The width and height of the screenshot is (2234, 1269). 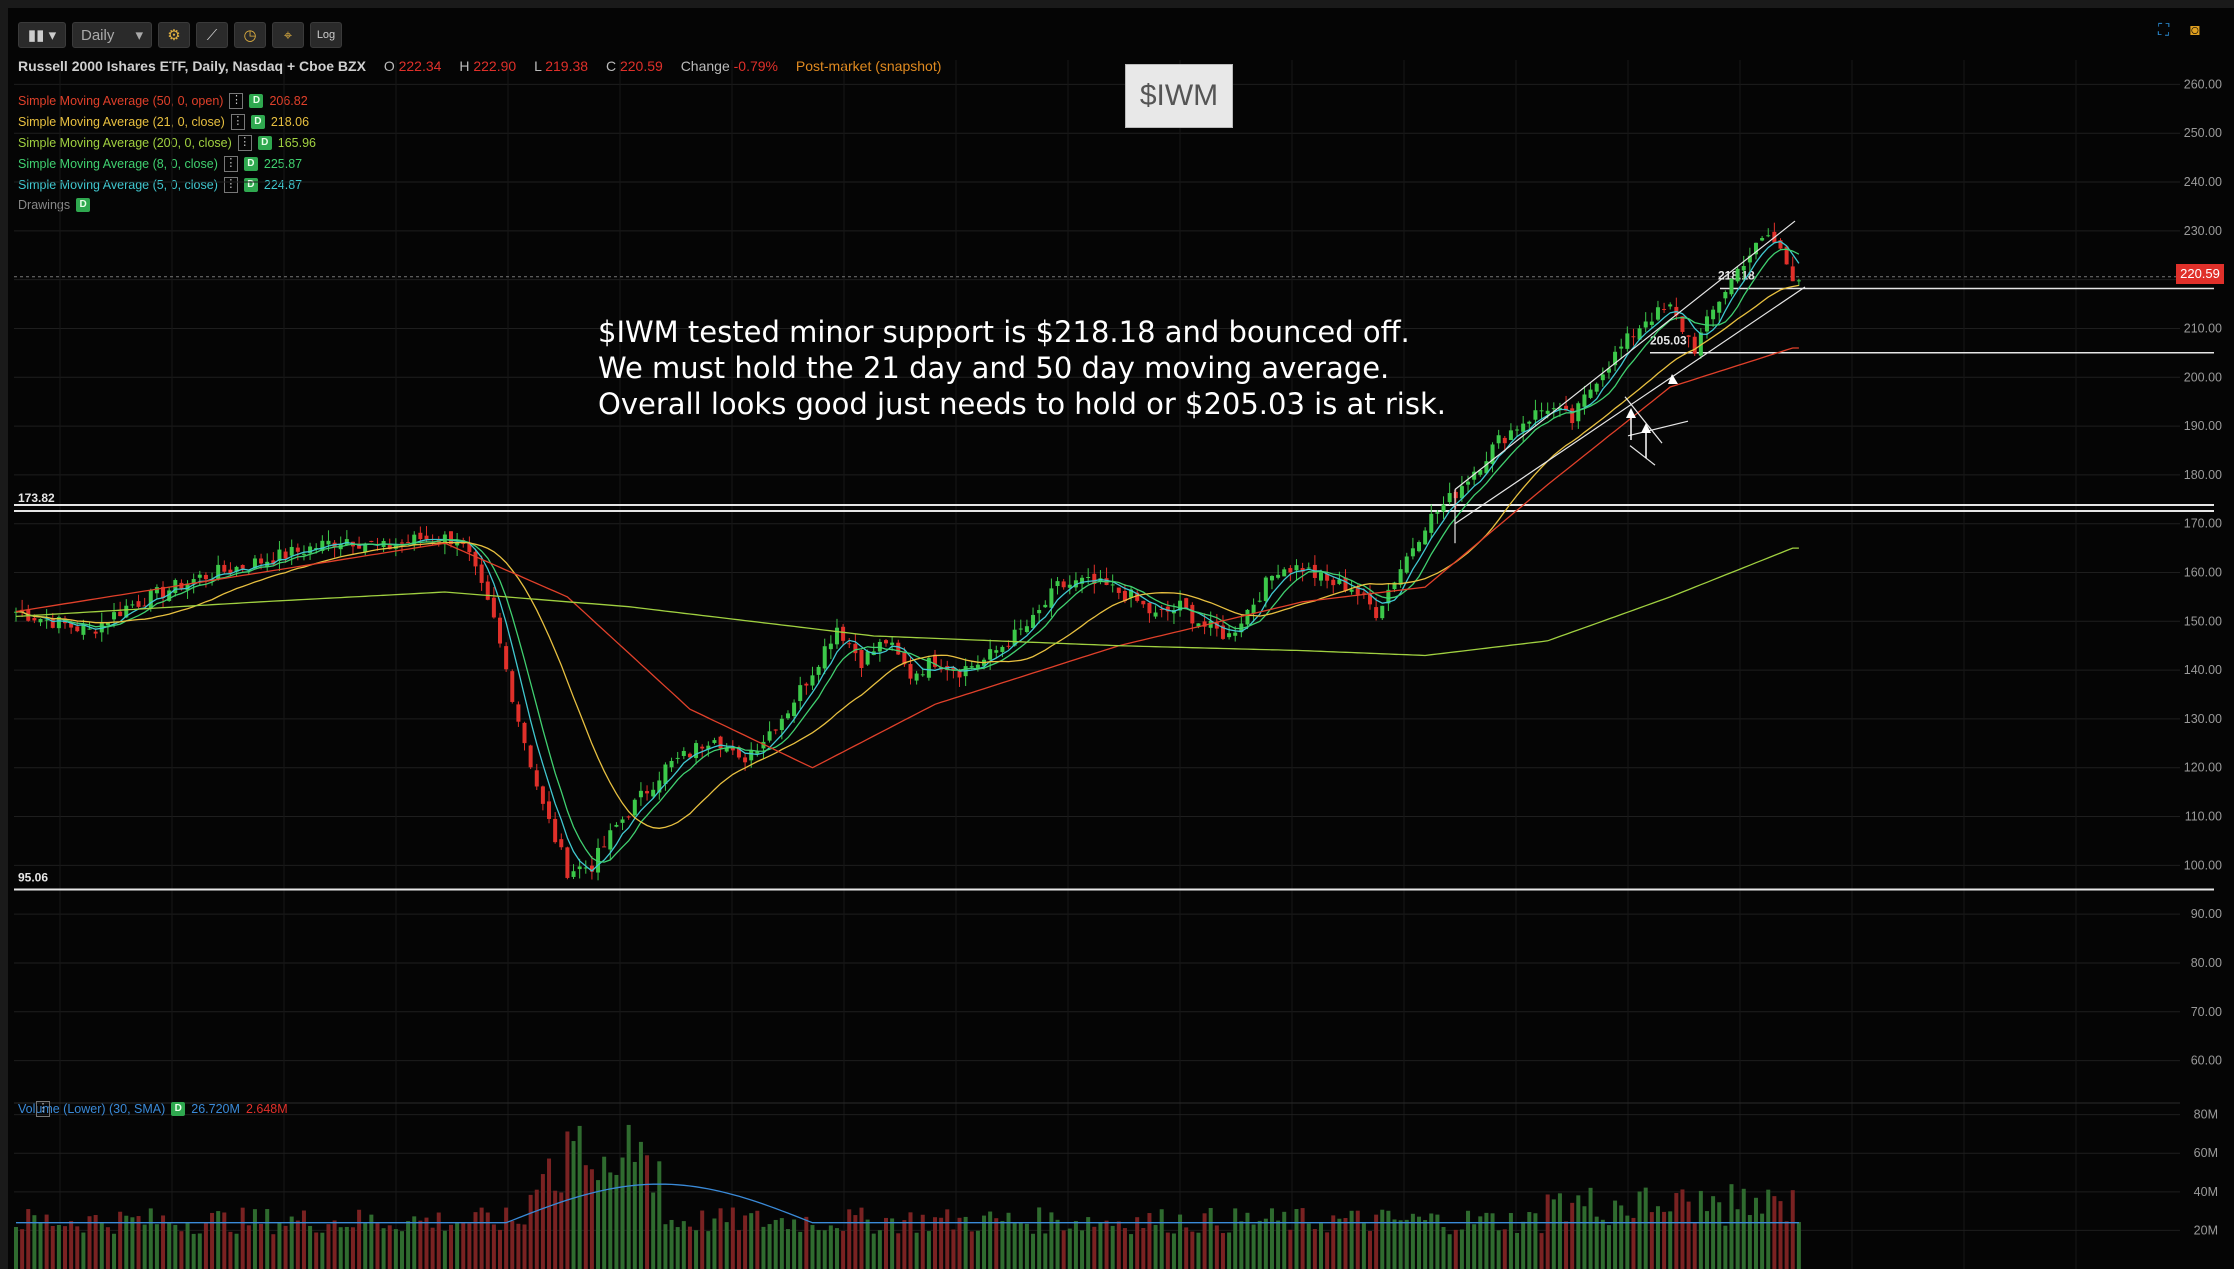 What do you see at coordinates (83, 205) in the screenshot?
I see `drawings-d-badge: D` at bounding box center [83, 205].